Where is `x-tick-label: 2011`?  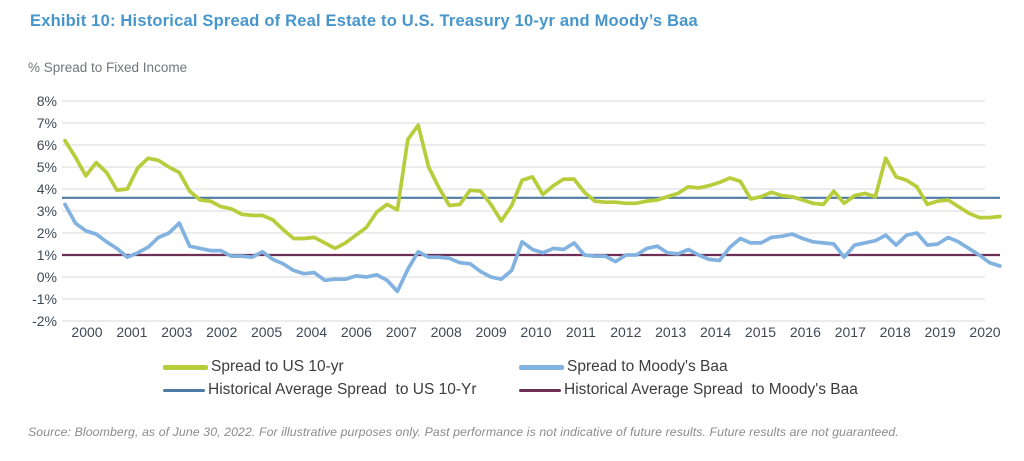 x-tick-label: 2011 is located at coordinates (581, 332).